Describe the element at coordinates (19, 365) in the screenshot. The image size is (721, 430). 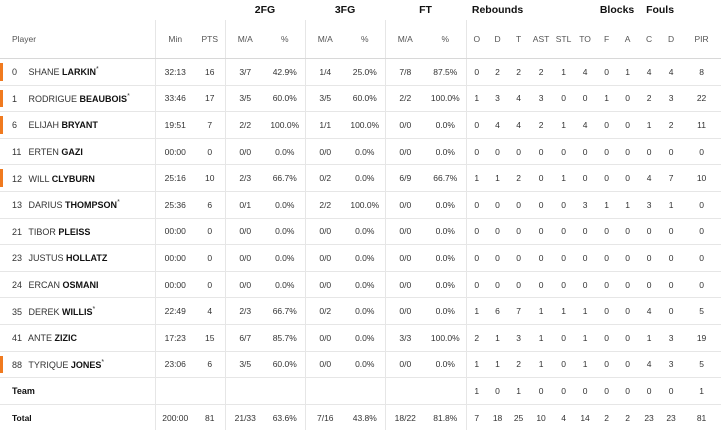
I see `player-number: 88` at that location.